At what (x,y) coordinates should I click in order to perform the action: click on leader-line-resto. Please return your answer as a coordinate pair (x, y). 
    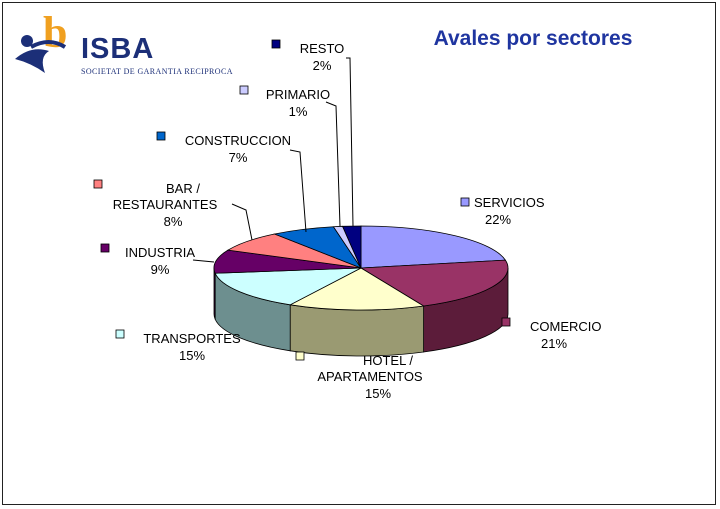
    Looking at the image, I should click on (350, 142).